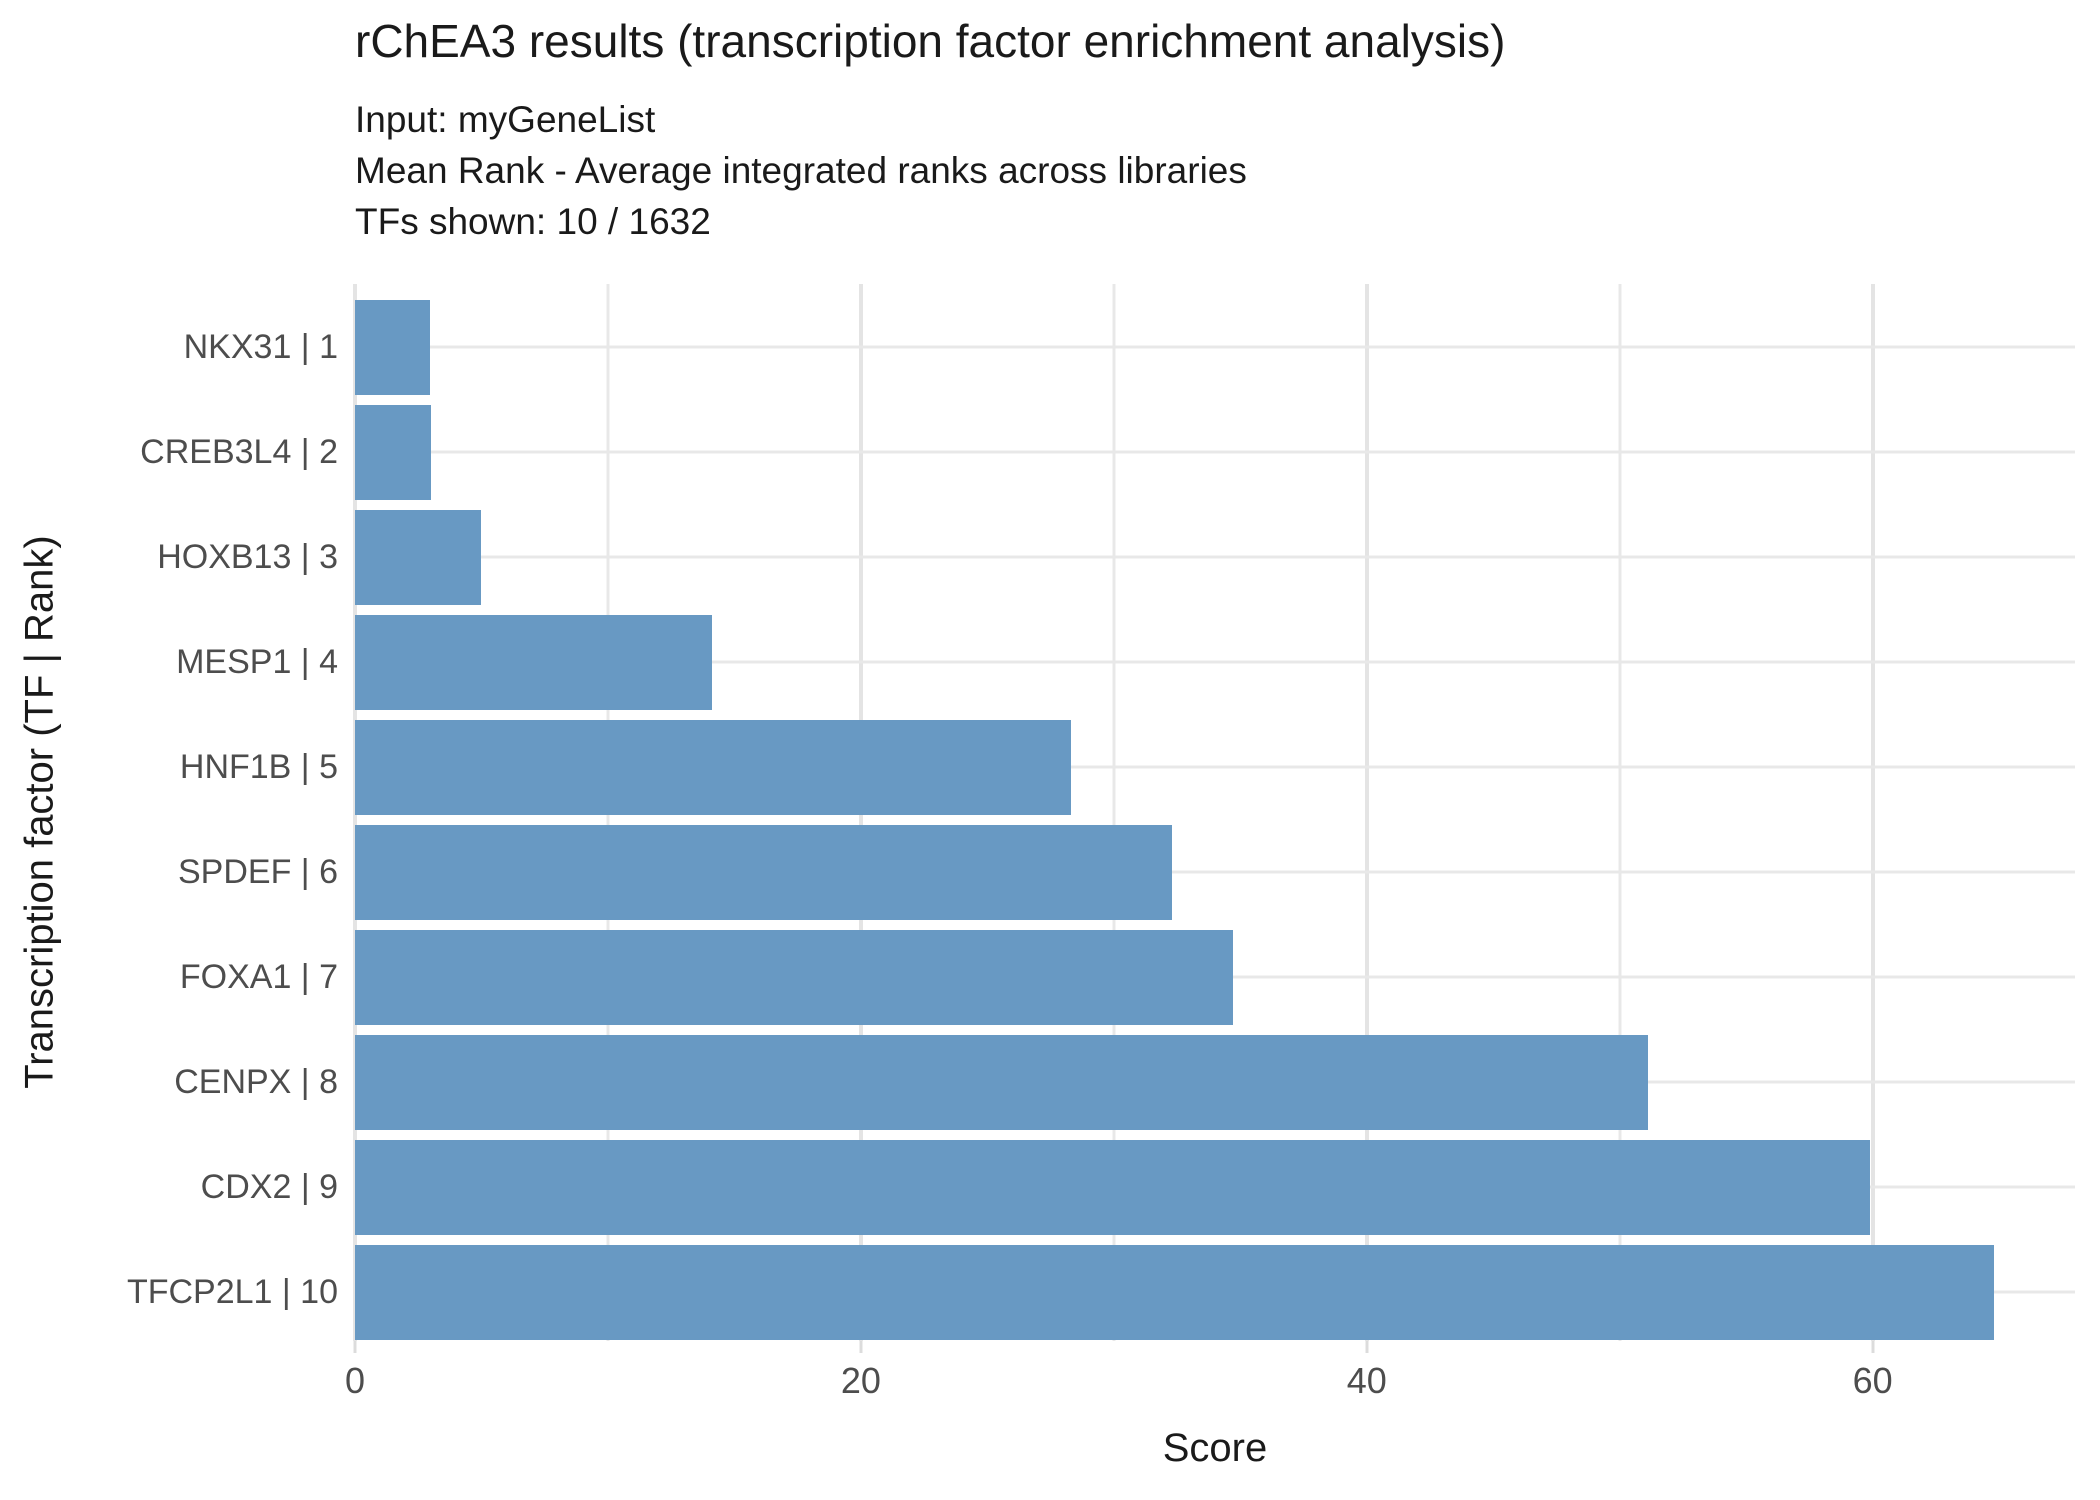  Describe the element at coordinates (232, 1292) in the screenshot. I see `y-tick-label: TFCP2L1 | 10` at that location.